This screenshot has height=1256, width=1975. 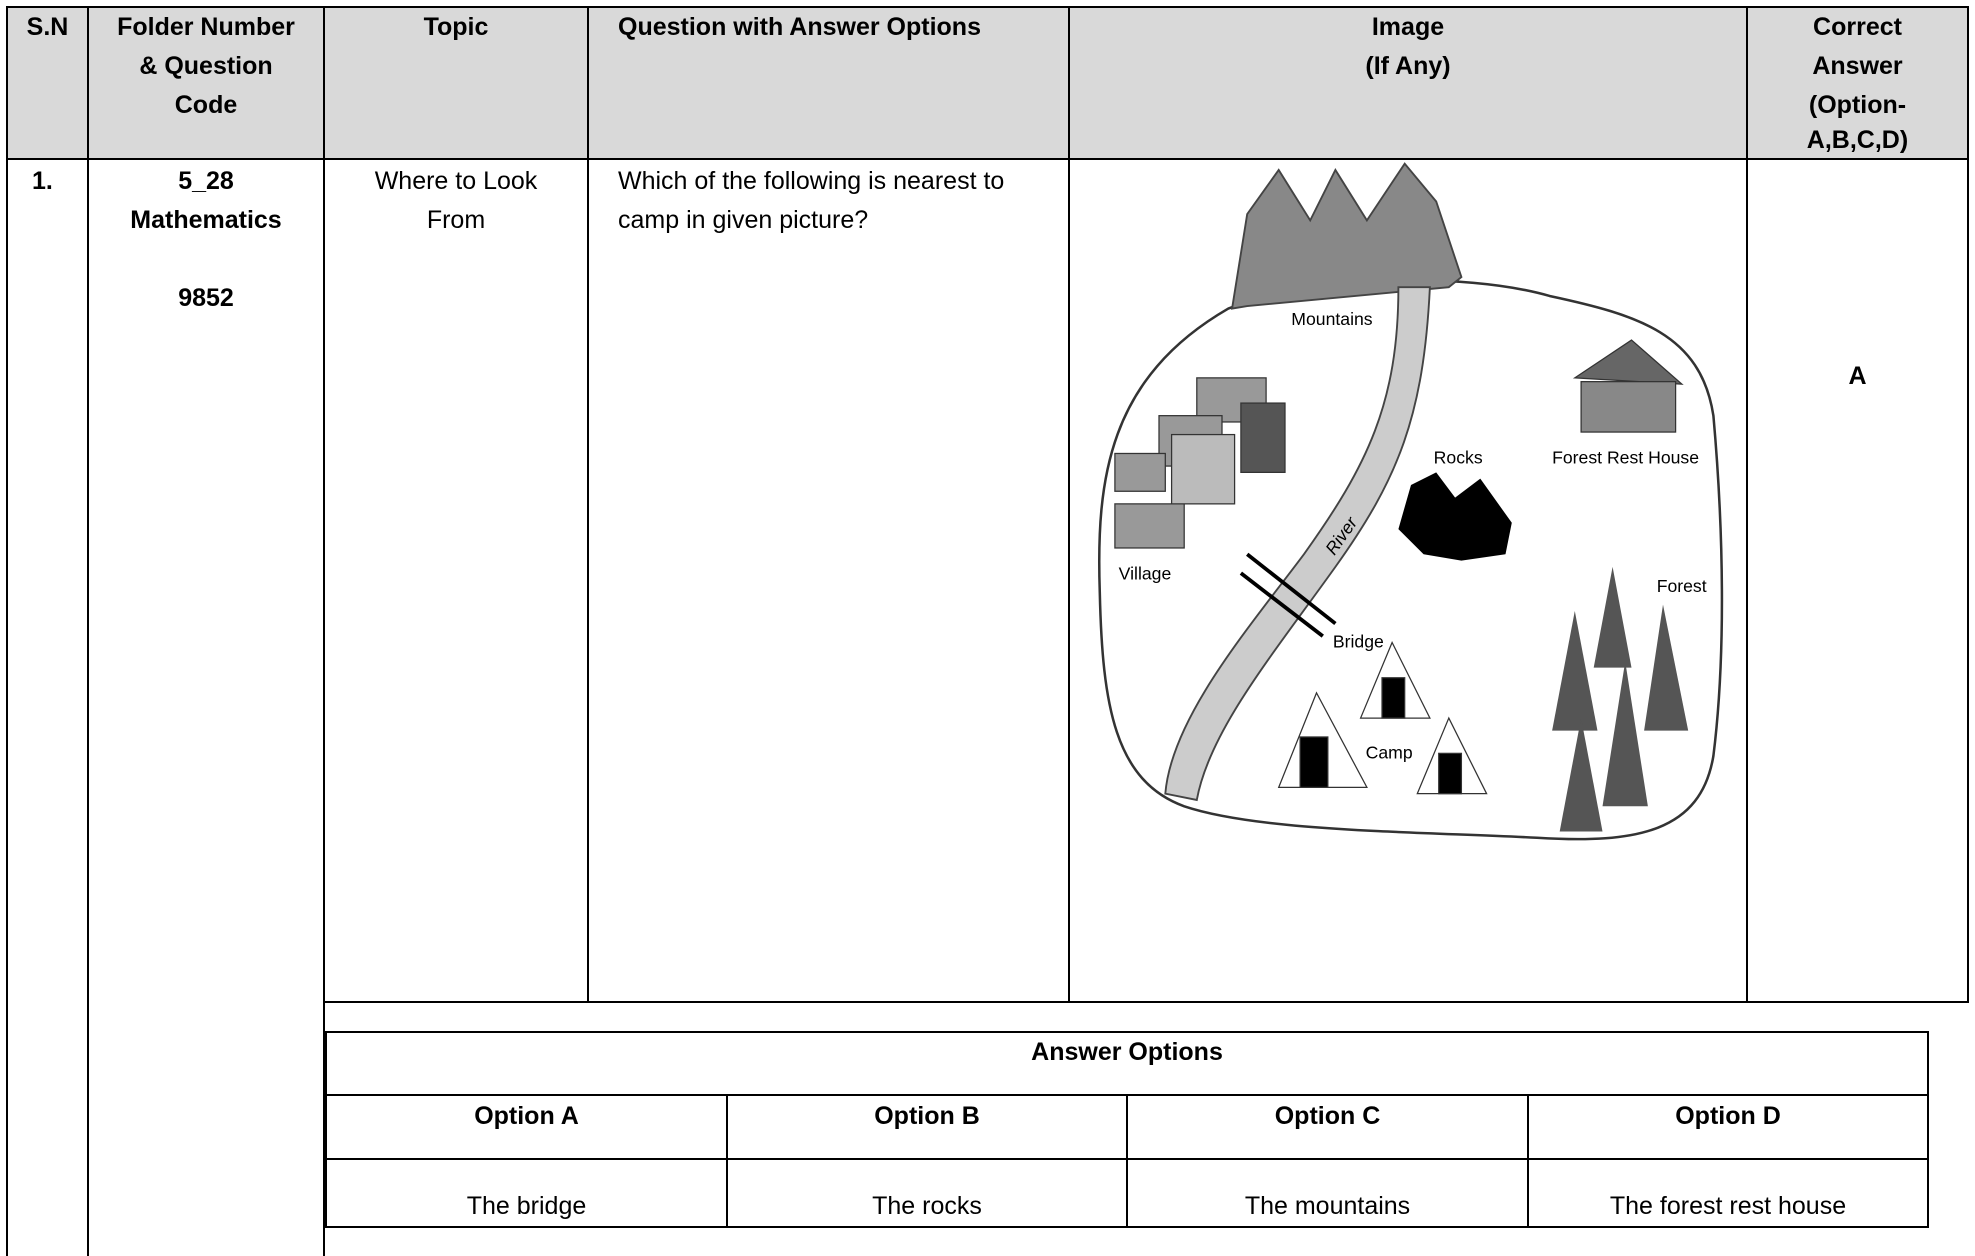 I want to click on header-image: Image (If Any), so click(x=1408, y=47).